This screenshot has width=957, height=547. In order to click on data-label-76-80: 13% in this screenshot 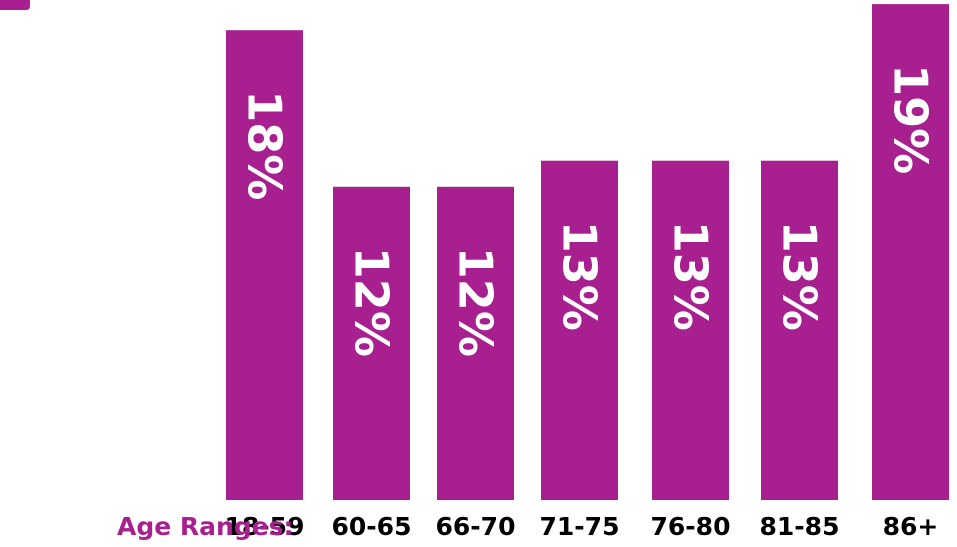, I will do `click(691, 276)`.